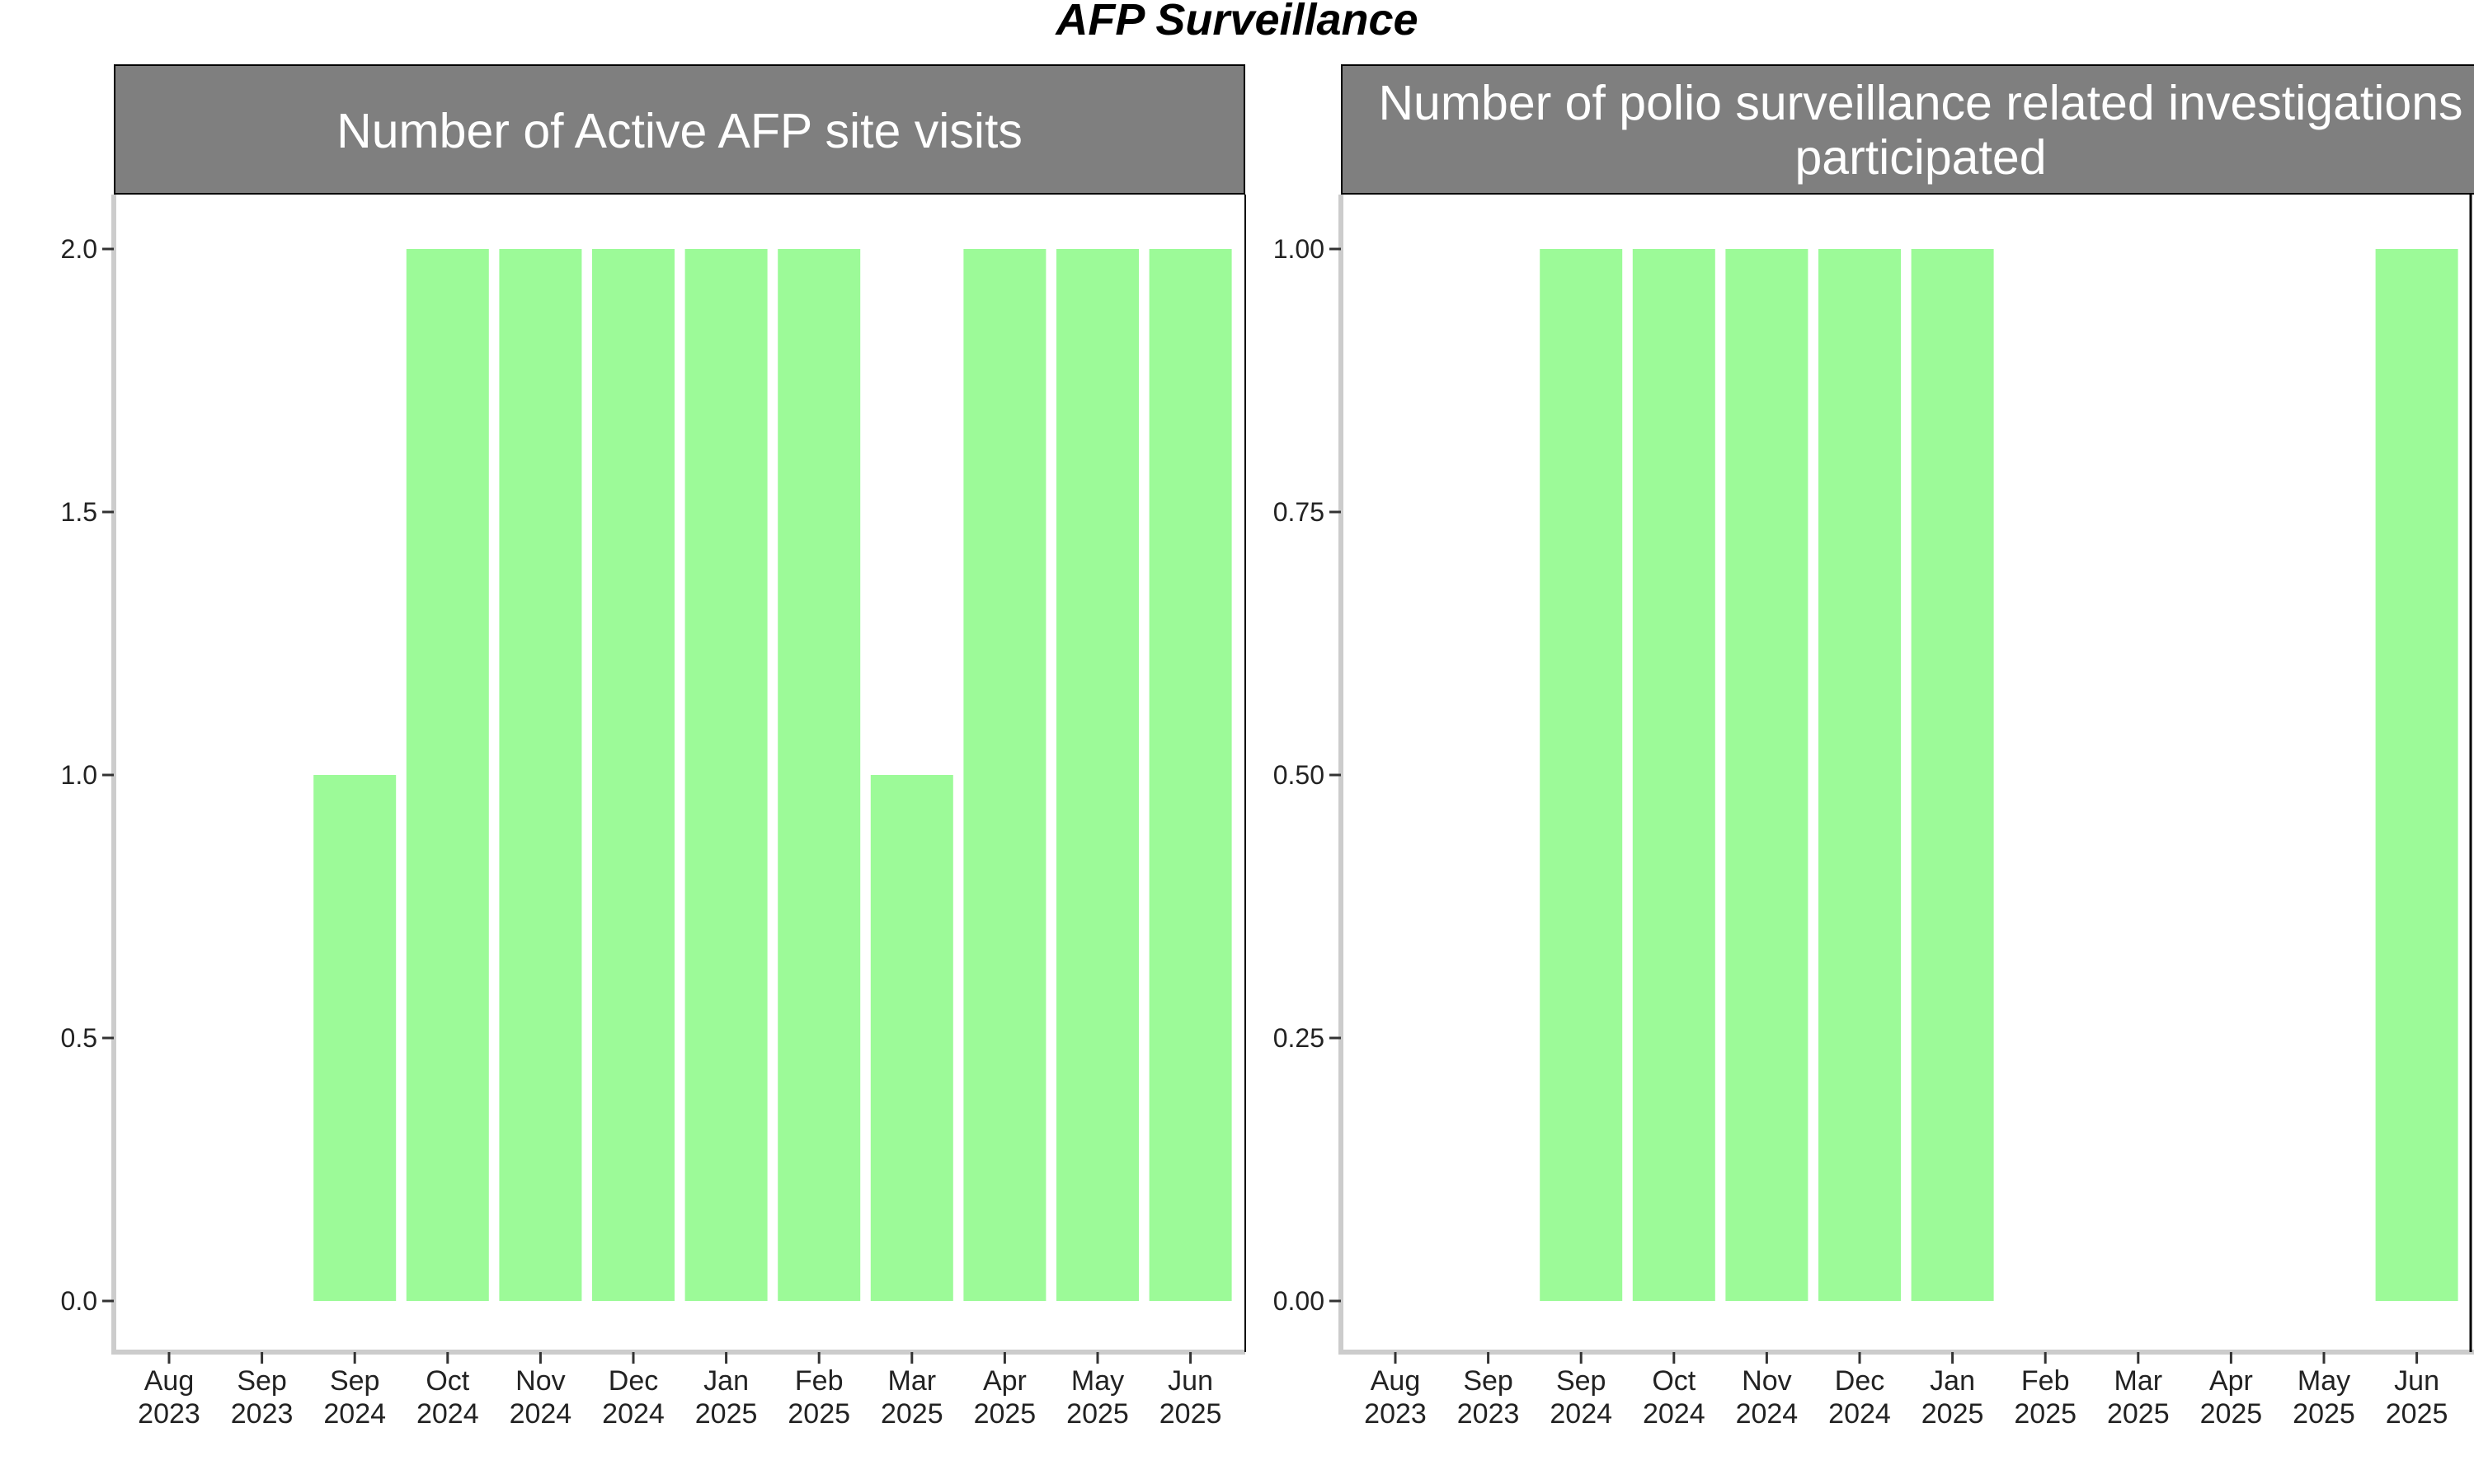 The width and height of the screenshot is (2474, 1484). I want to click on y-tick-label: 1.00, so click(1298, 249).